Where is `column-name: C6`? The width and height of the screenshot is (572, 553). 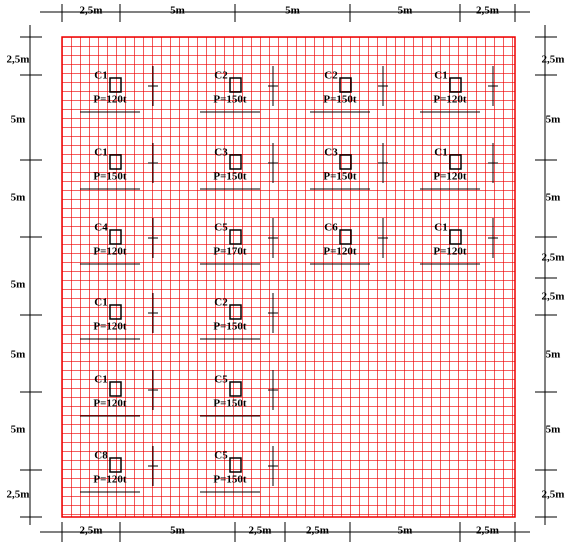
column-name: C6 is located at coordinates (331, 228).